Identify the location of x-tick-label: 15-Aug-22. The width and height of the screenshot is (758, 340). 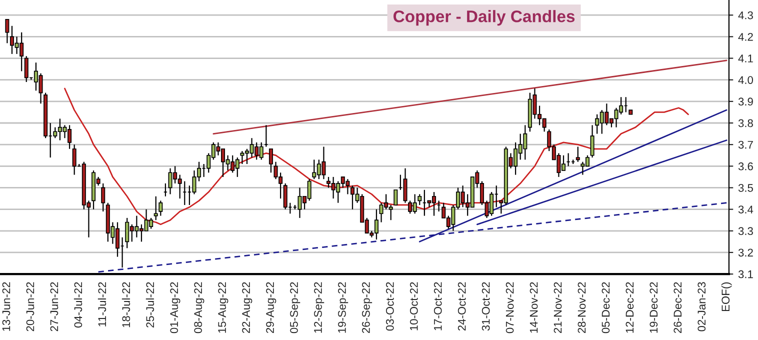
(223, 307).